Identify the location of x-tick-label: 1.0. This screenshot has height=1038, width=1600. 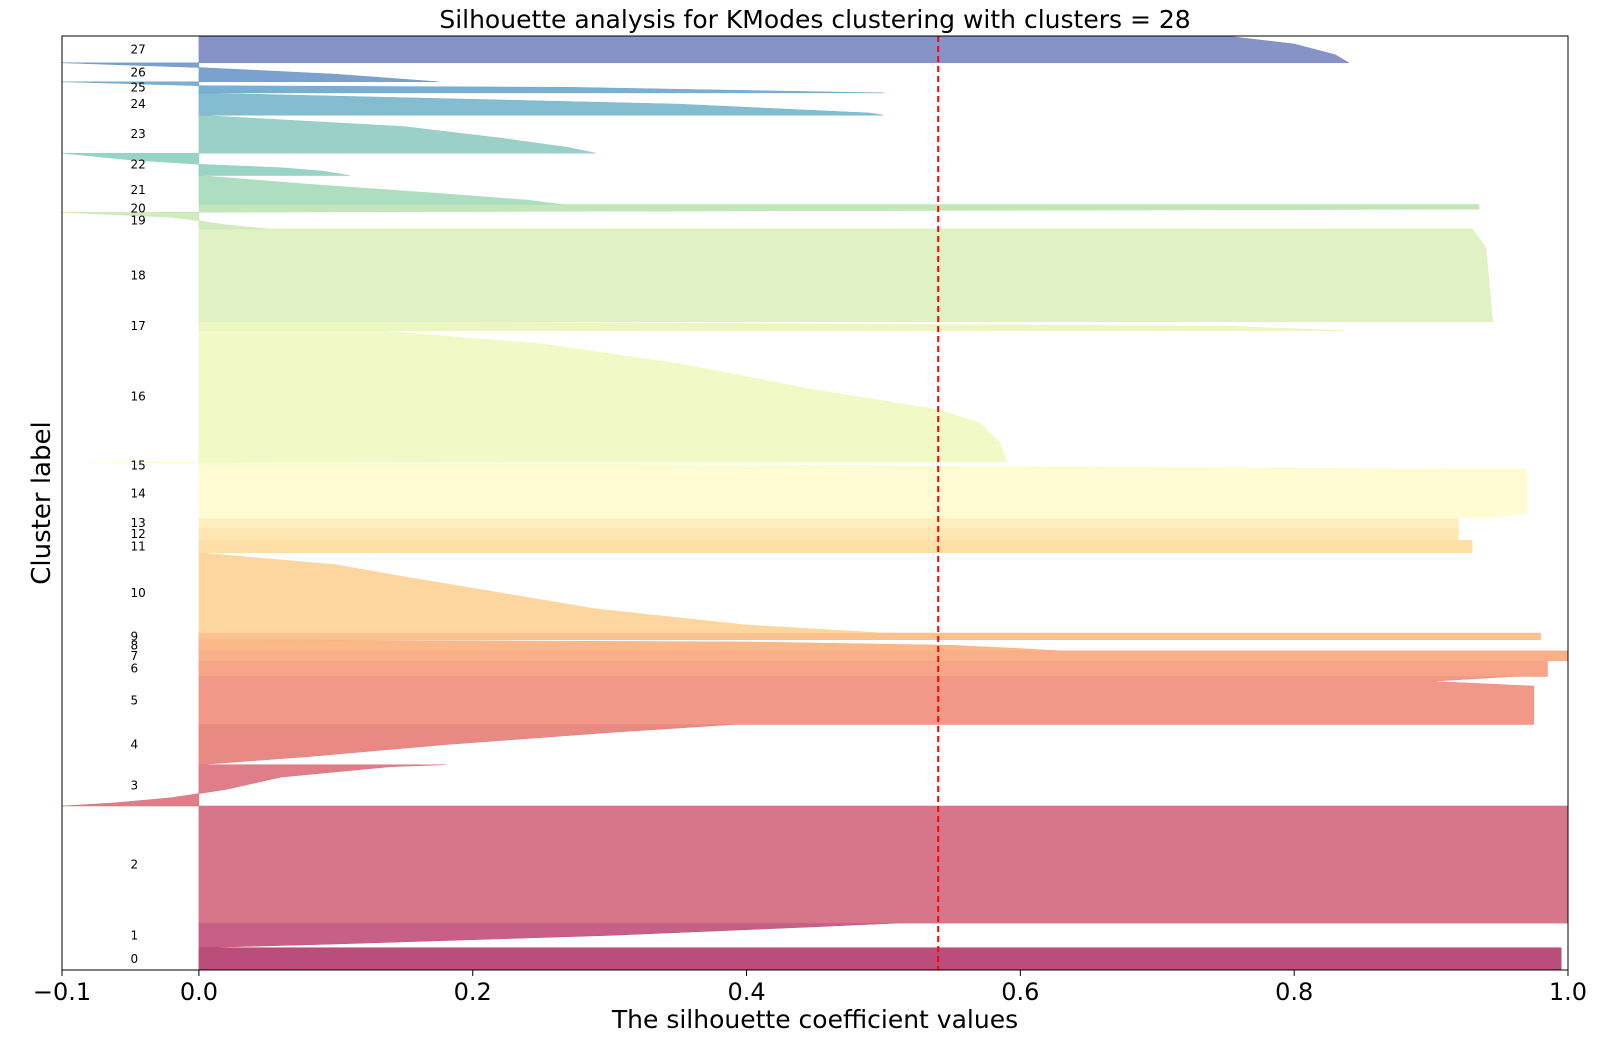
(1568, 992).